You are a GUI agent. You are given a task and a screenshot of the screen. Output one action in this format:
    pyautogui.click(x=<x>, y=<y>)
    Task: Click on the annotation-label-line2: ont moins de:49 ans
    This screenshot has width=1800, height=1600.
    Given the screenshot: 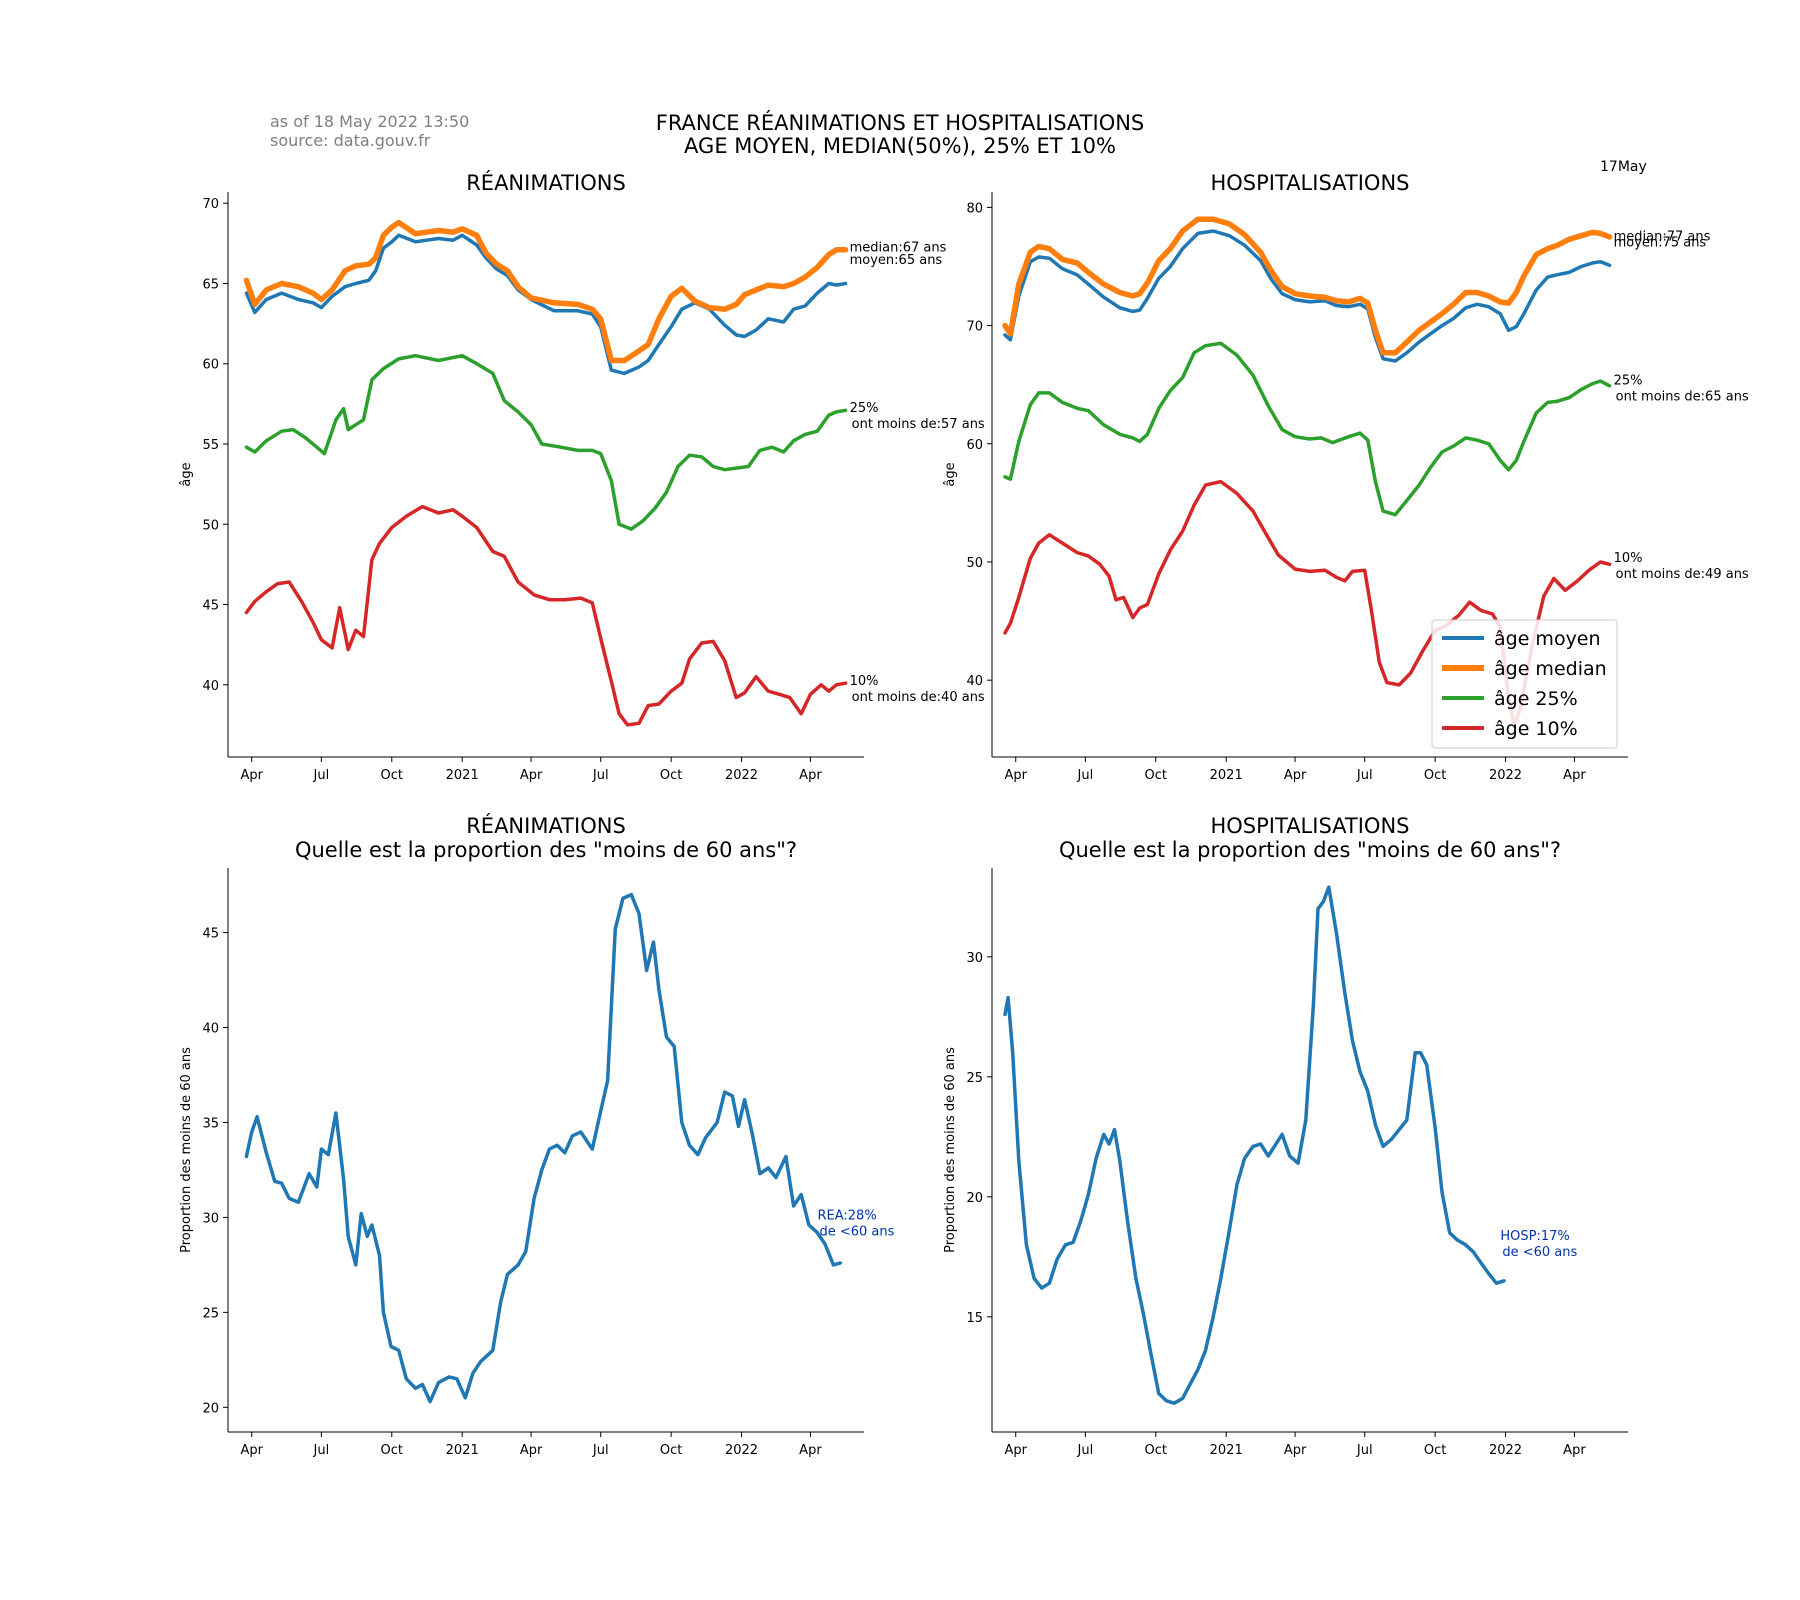 What is the action you would take?
    pyautogui.click(x=1682, y=574)
    